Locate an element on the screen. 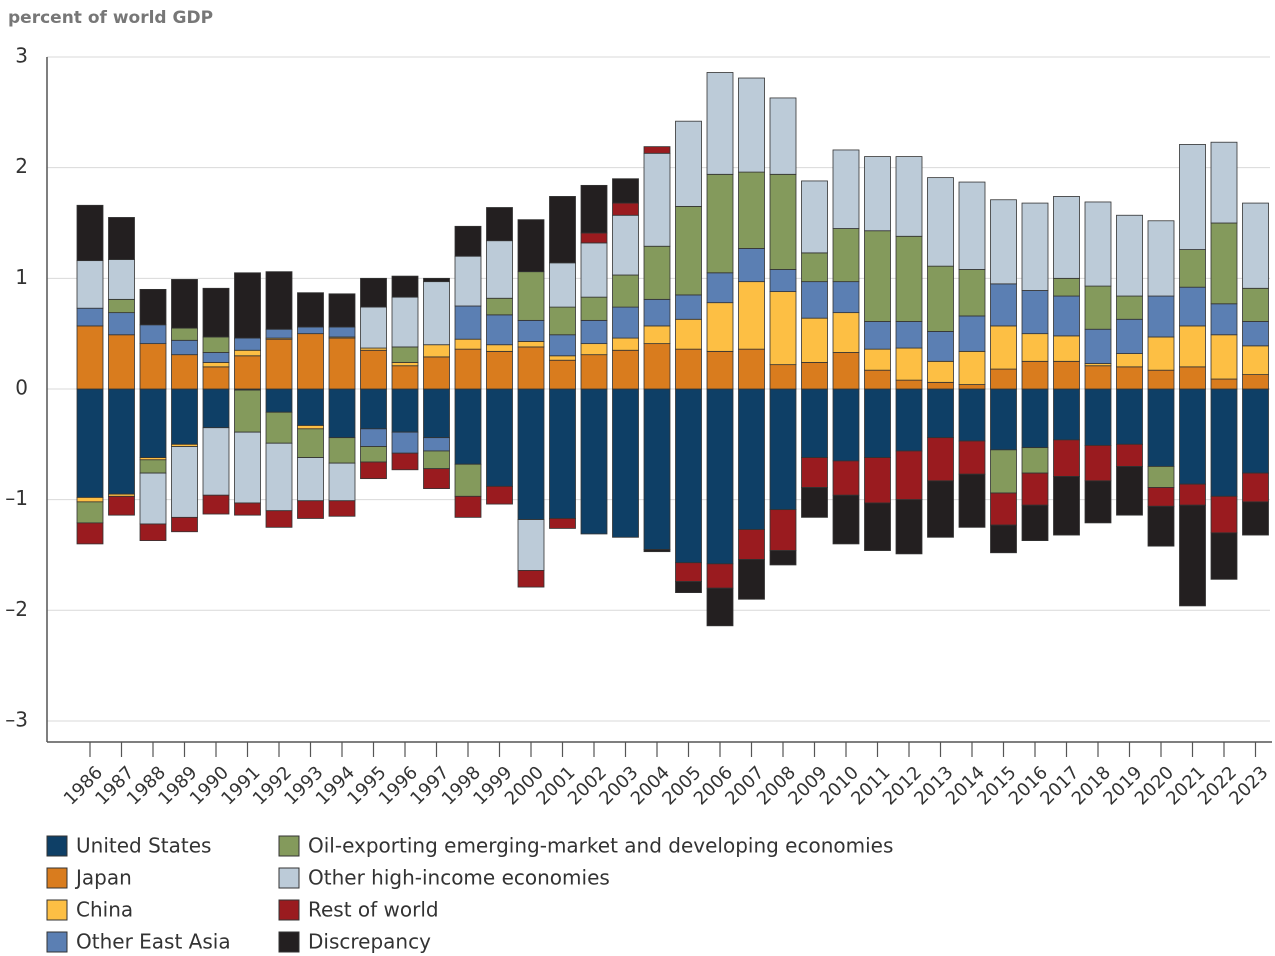 The height and width of the screenshot is (956, 1275). legend-label: Discrepancy is located at coordinates (369, 942).